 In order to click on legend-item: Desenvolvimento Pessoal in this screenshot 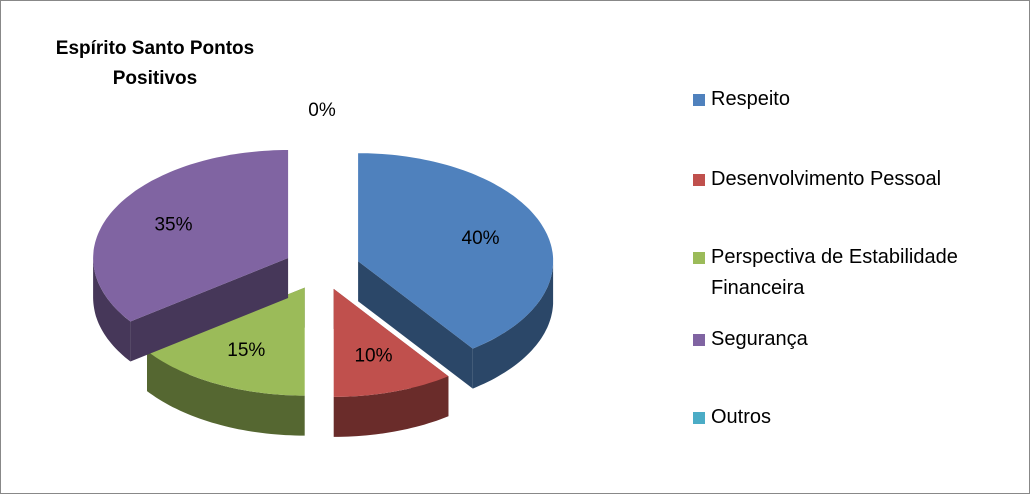, I will do `click(857, 179)`.